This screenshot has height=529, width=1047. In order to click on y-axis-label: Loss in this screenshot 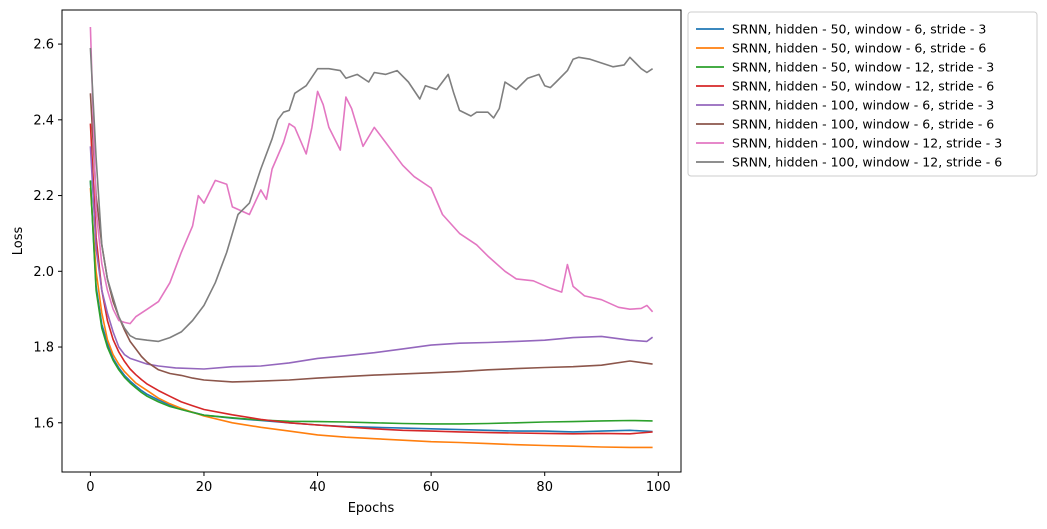, I will do `click(18, 241)`.